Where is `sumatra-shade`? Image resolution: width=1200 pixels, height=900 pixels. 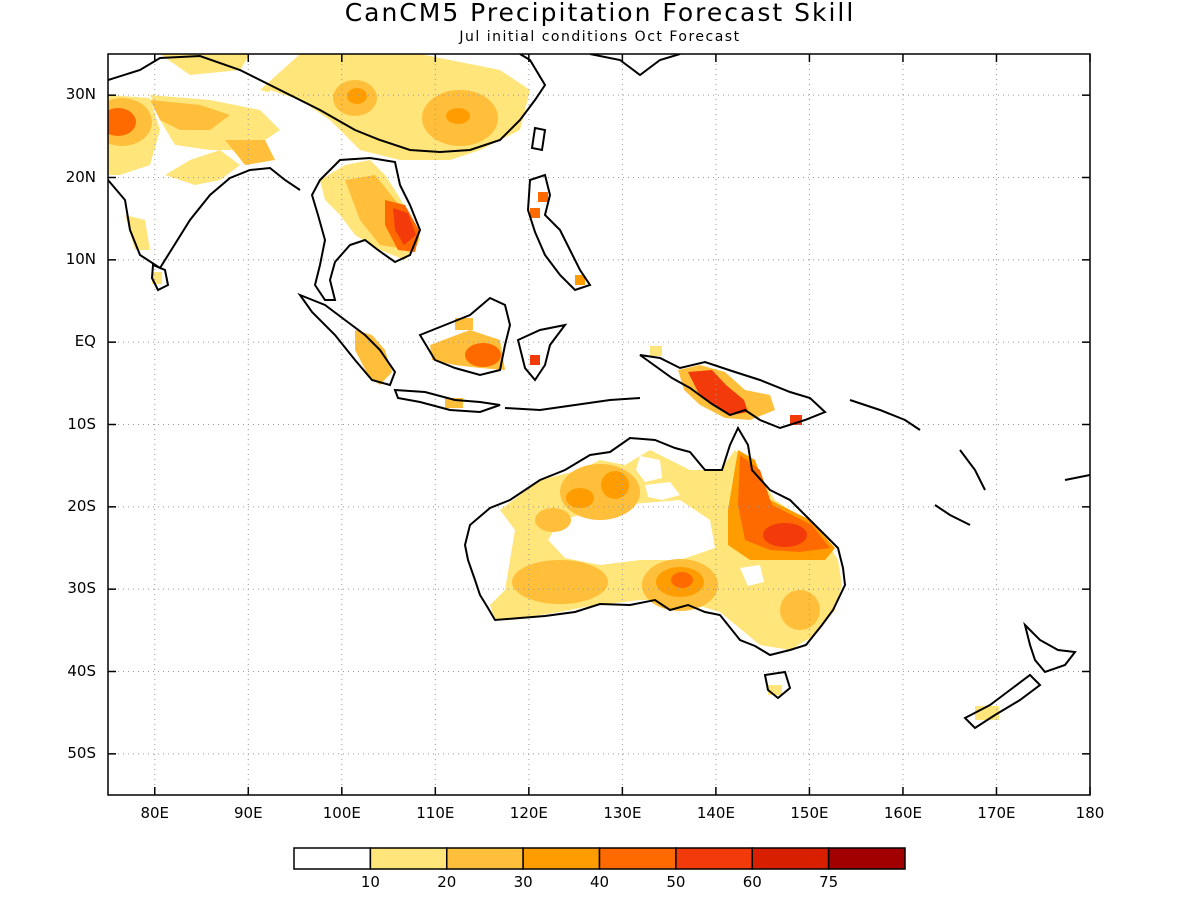
sumatra-shade is located at coordinates (373, 357).